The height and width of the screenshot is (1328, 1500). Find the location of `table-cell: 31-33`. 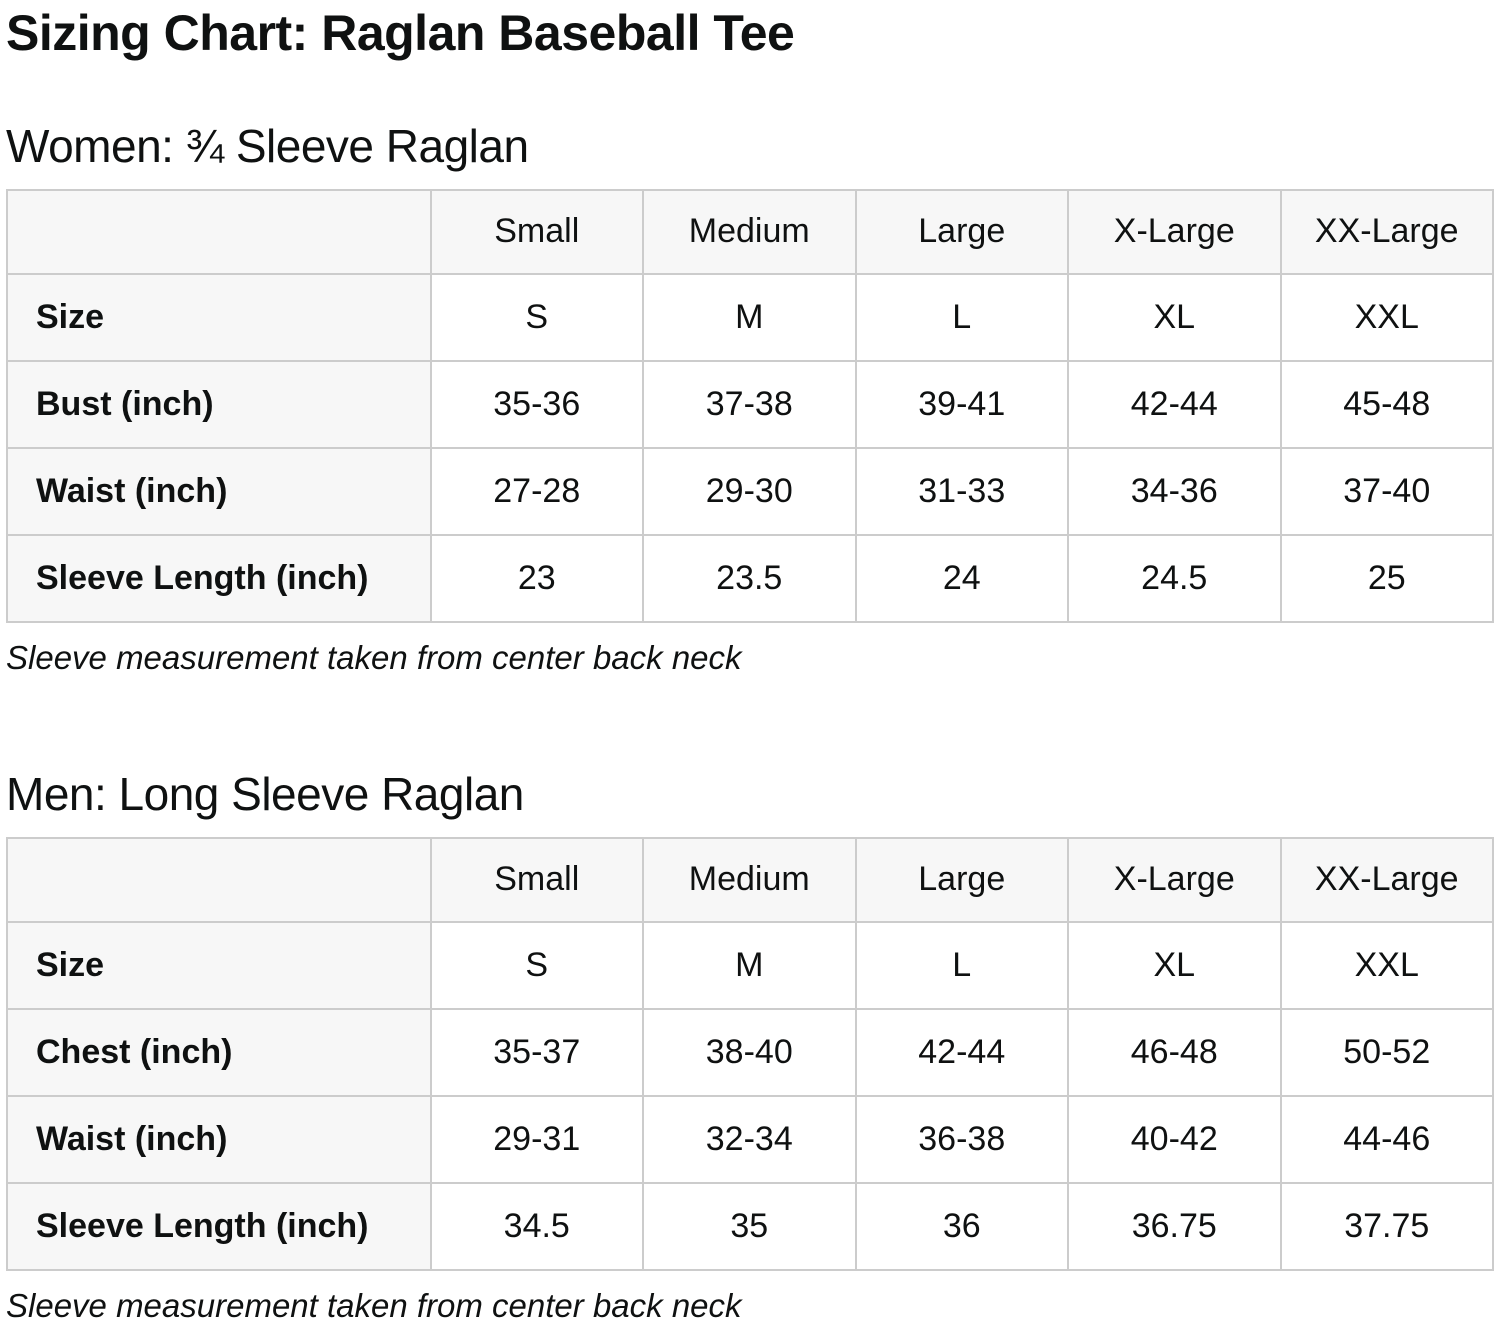

table-cell: 31-33 is located at coordinates (961, 491).